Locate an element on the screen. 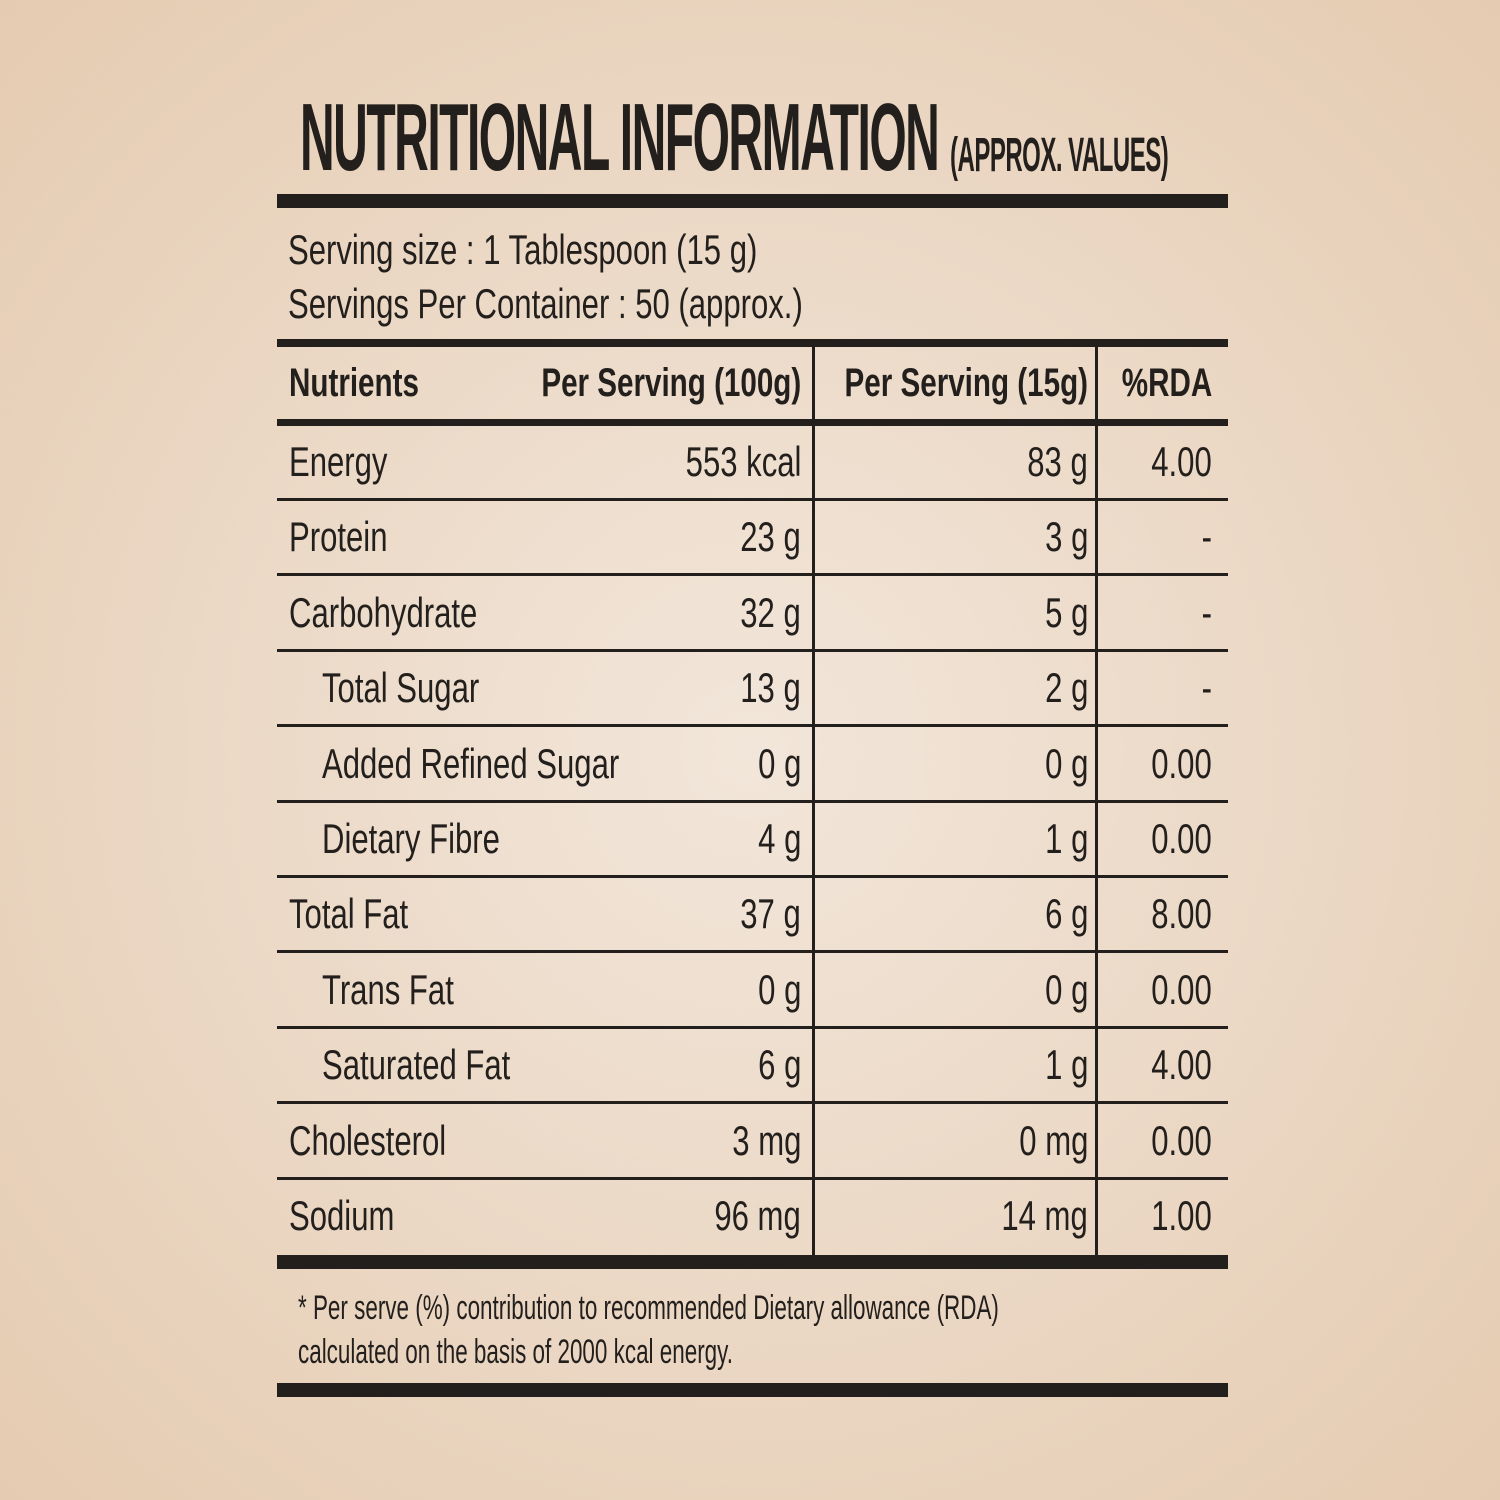  header-rda: %RDA is located at coordinates (1166, 383).